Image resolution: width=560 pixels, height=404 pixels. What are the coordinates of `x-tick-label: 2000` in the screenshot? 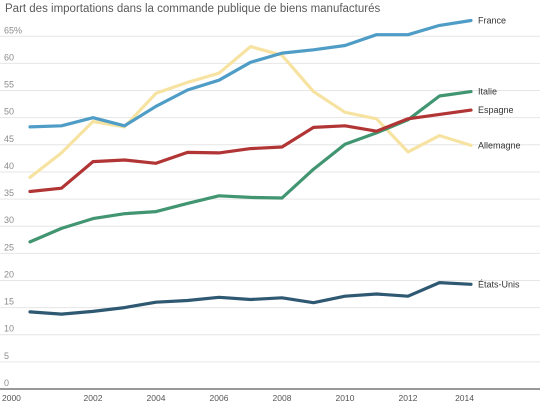 It's located at (11, 398).